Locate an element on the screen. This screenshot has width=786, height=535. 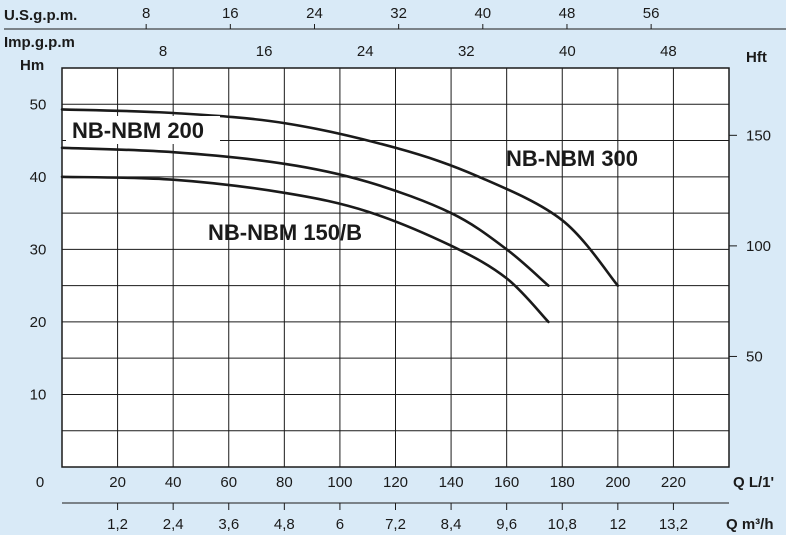
lpm-tick-label: 60 is located at coordinates (228, 482).